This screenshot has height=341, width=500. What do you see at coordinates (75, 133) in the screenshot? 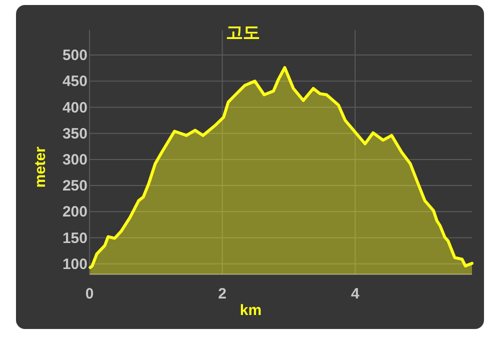
I see `y-tick-label: 350` at bounding box center [75, 133].